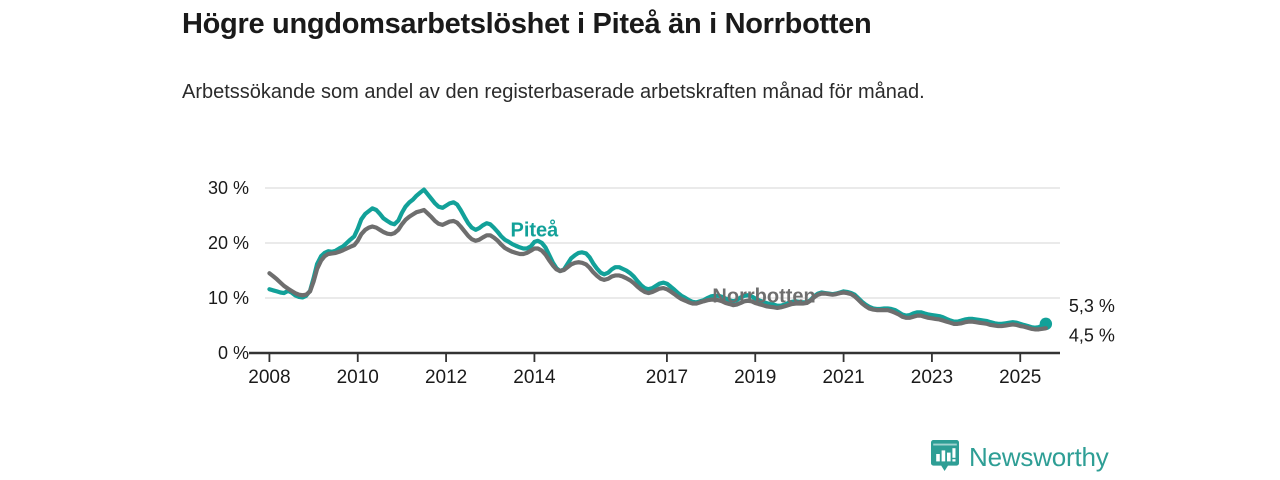  I want to click on gridlines, so click(662, 243).